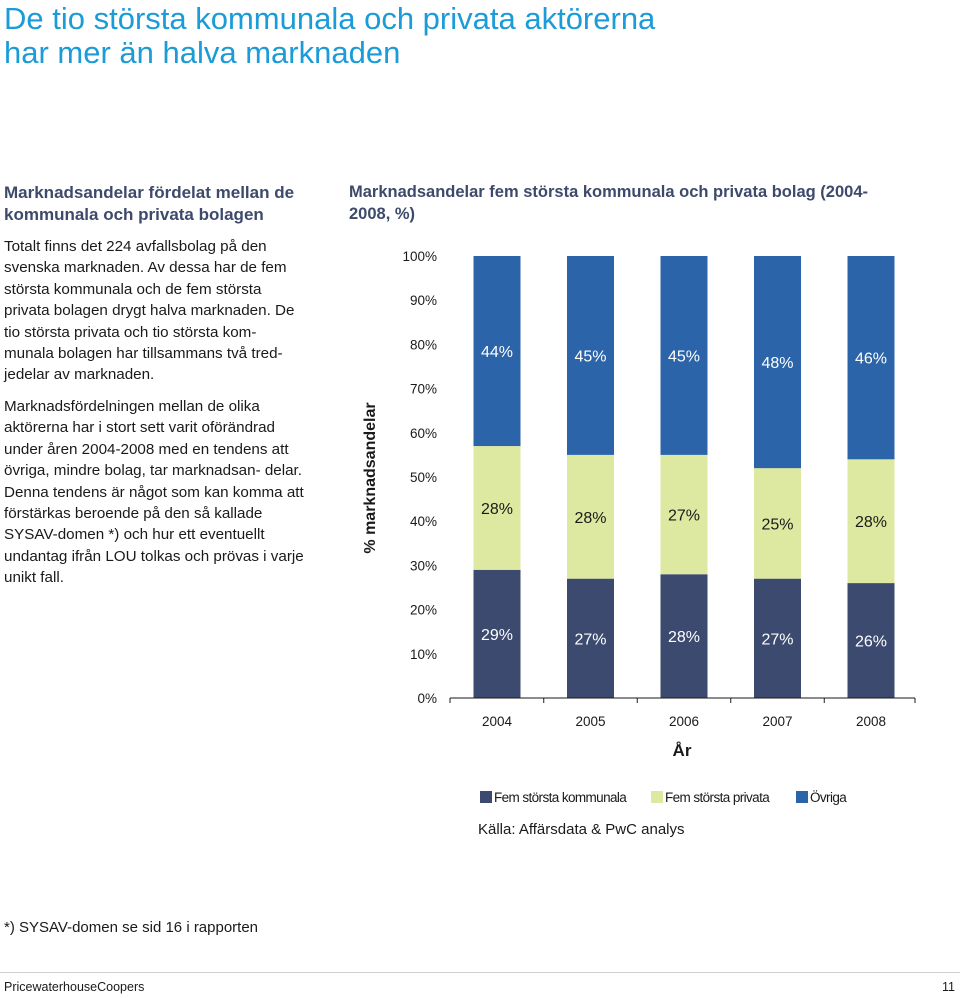 The image size is (960, 998). What do you see at coordinates (423, 477) in the screenshot?
I see `y-tick-label: 50%` at bounding box center [423, 477].